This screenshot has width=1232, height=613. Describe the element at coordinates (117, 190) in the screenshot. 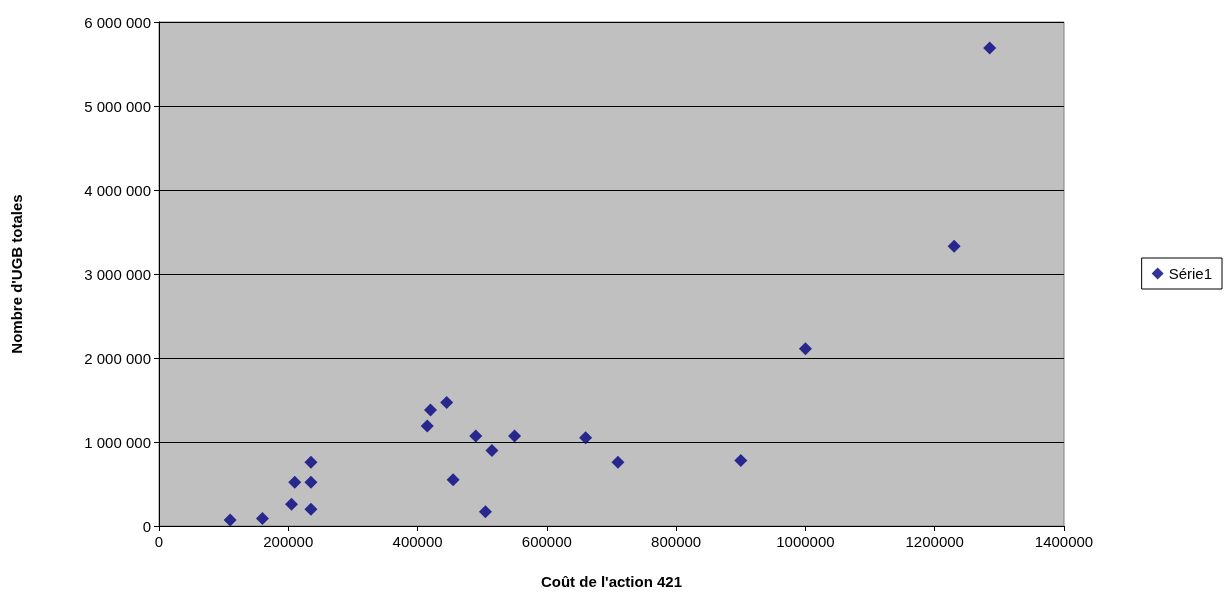

I see `y-tick-label: 4 000 000` at that location.